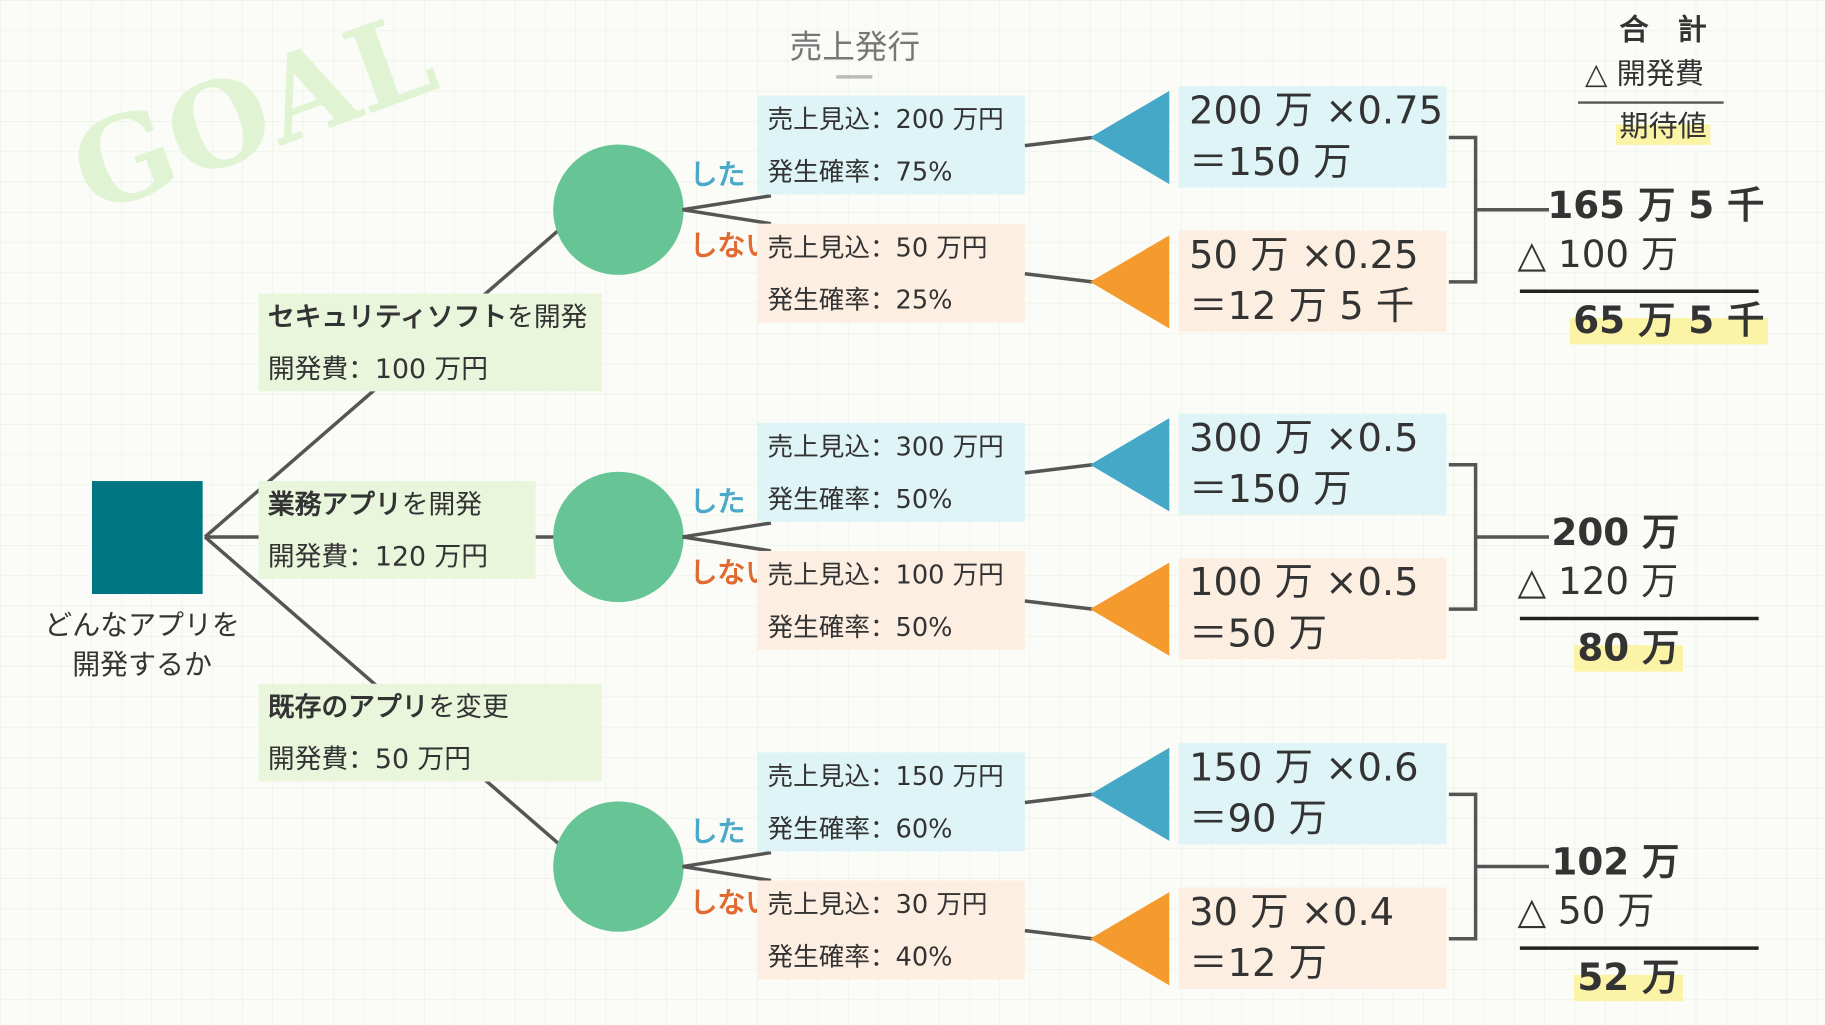 Image resolution: width=1825 pixels, height=1025 pixels. Describe the element at coordinates (1303, 255) in the screenshot. I see `calc-line: 50 万 ×0.25` at that location.